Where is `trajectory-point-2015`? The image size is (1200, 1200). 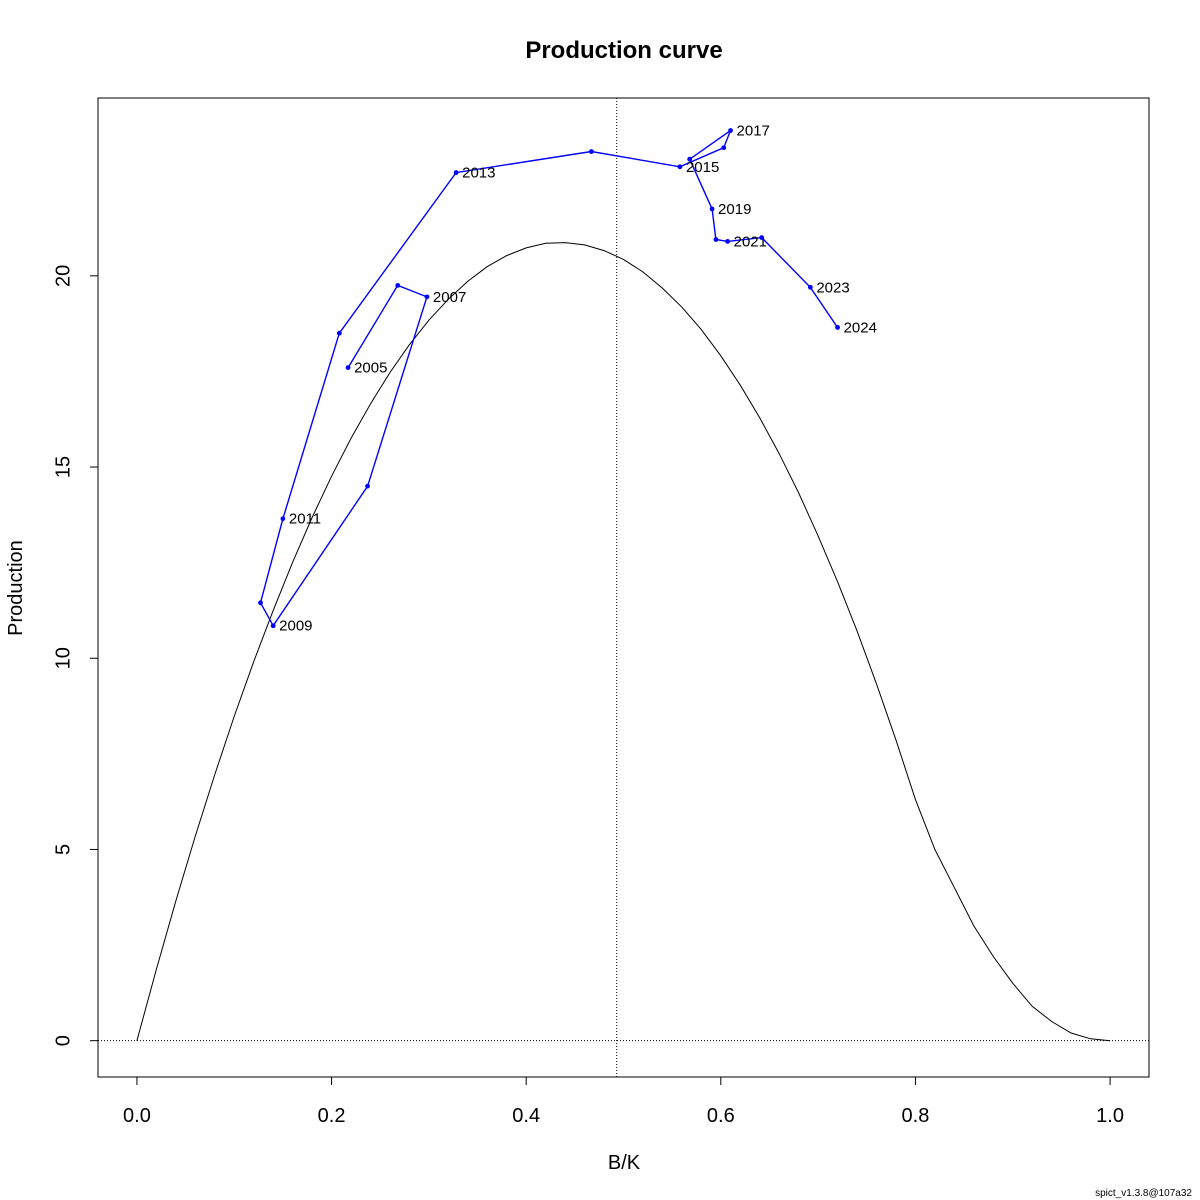
trajectory-point-2015 is located at coordinates (680, 167).